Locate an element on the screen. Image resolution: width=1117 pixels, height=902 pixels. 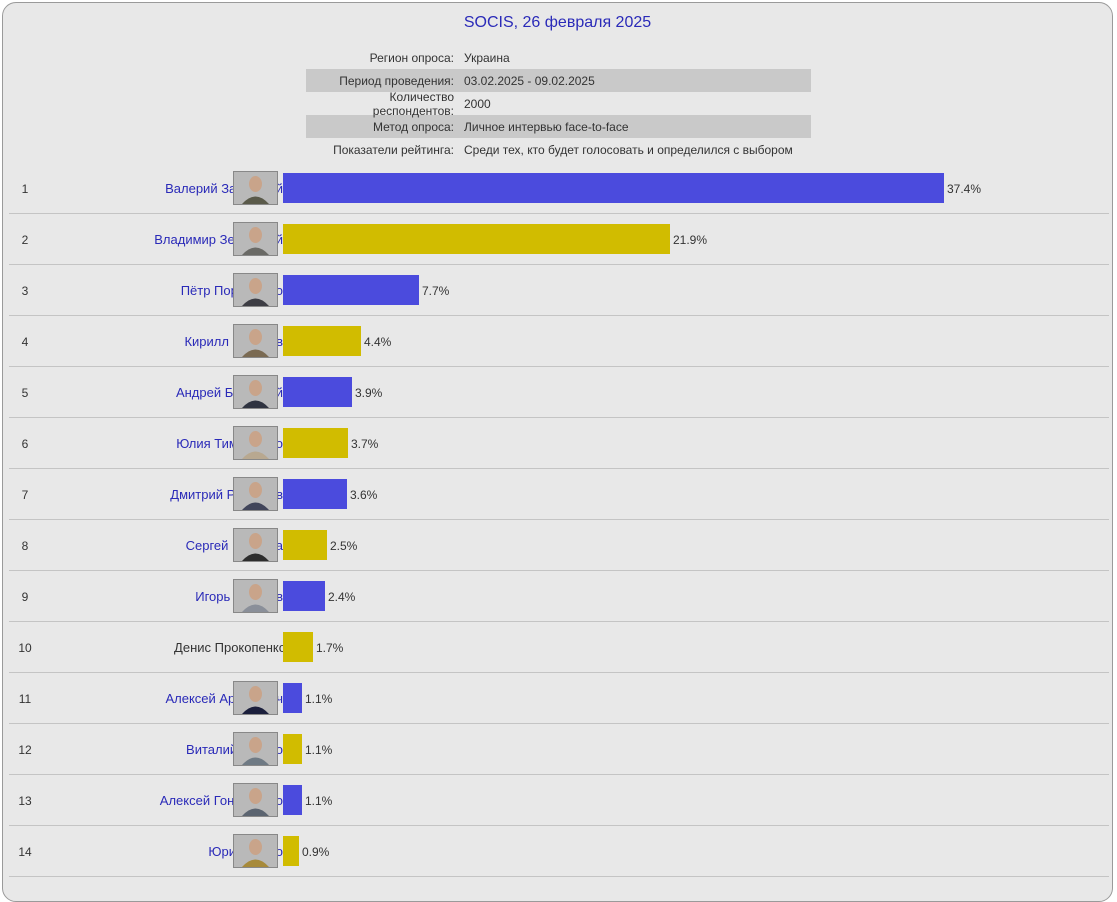
rank-number: 5 is located at coordinates (25, 393).